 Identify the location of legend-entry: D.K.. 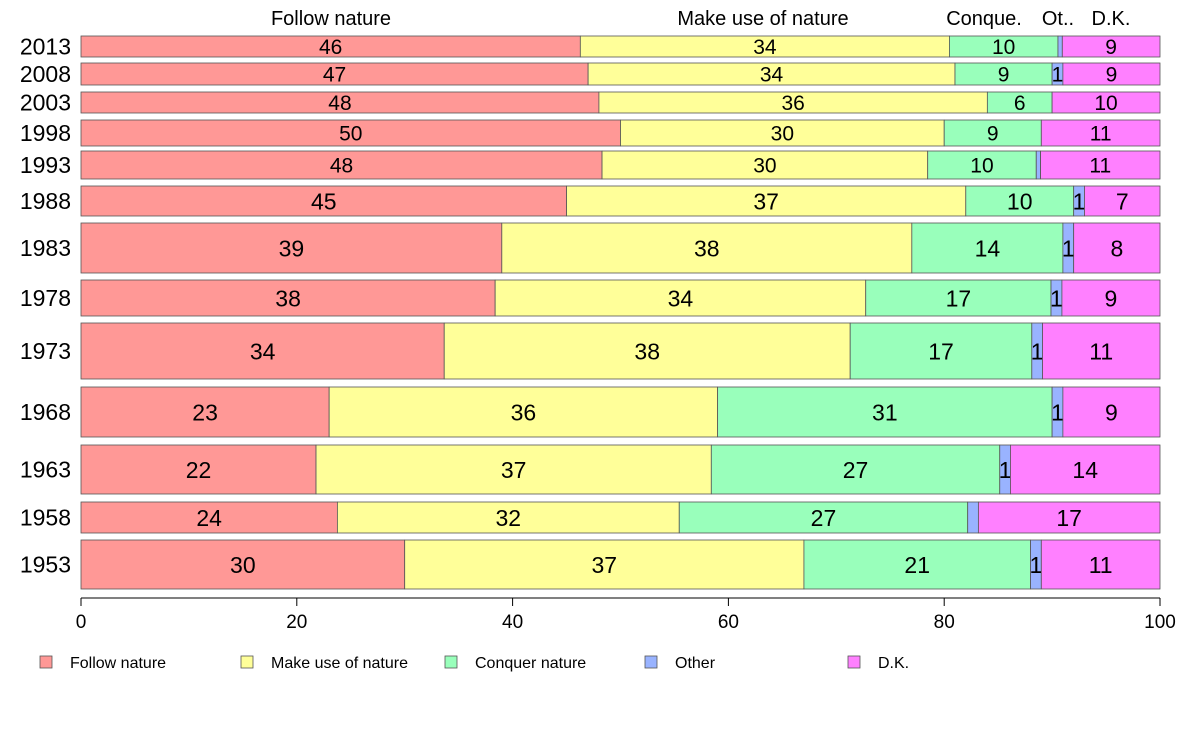
(893, 663).